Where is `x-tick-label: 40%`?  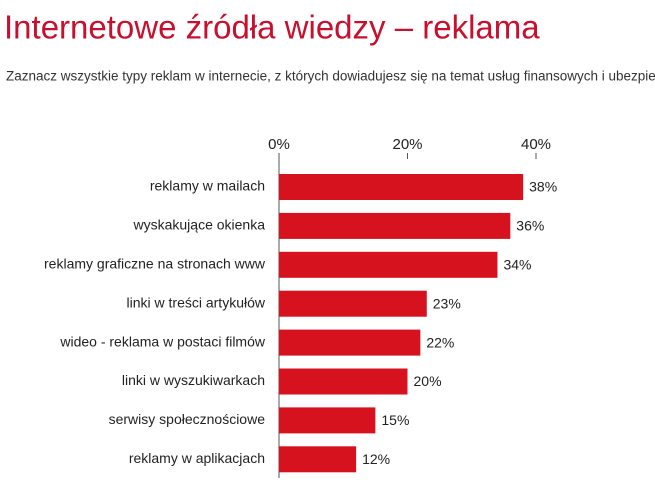 x-tick-label: 40% is located at coordinates (536, 144).